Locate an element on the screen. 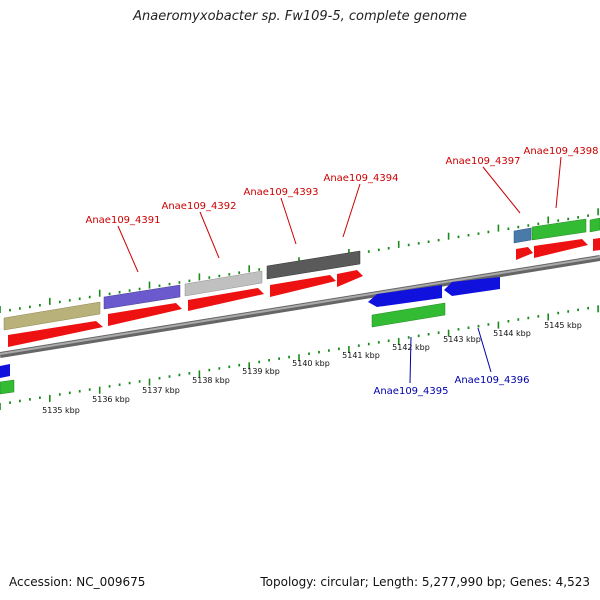 This screenshot has width=600, height=600. gene-label-4394: Anae109_4394 is located at coordinates (361, 178).